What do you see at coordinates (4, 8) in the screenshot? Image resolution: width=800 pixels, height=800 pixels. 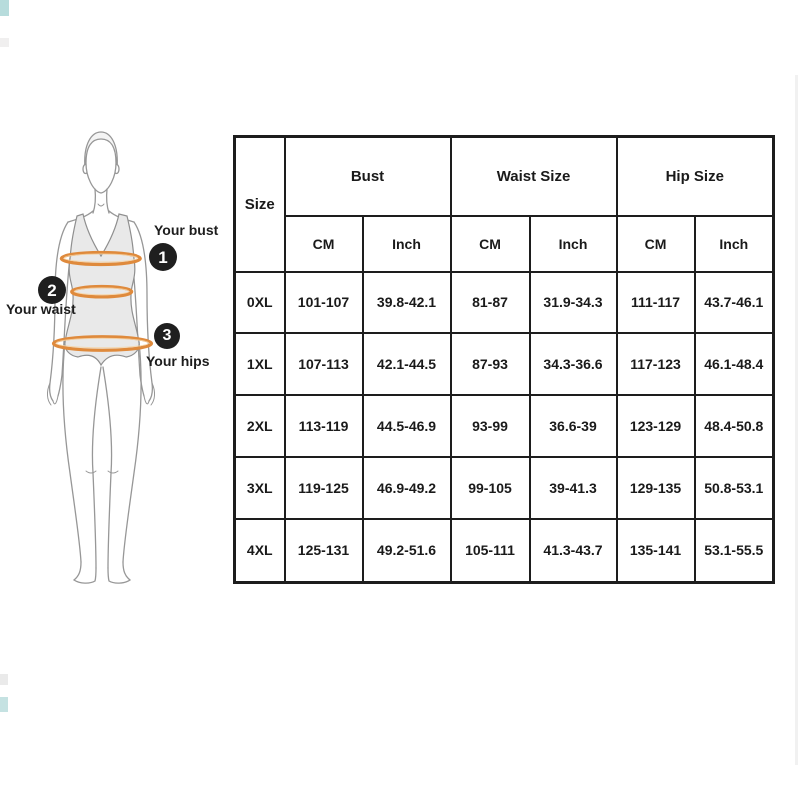 I see `page-edge-artifact-top` at bounding box center [4, 8].